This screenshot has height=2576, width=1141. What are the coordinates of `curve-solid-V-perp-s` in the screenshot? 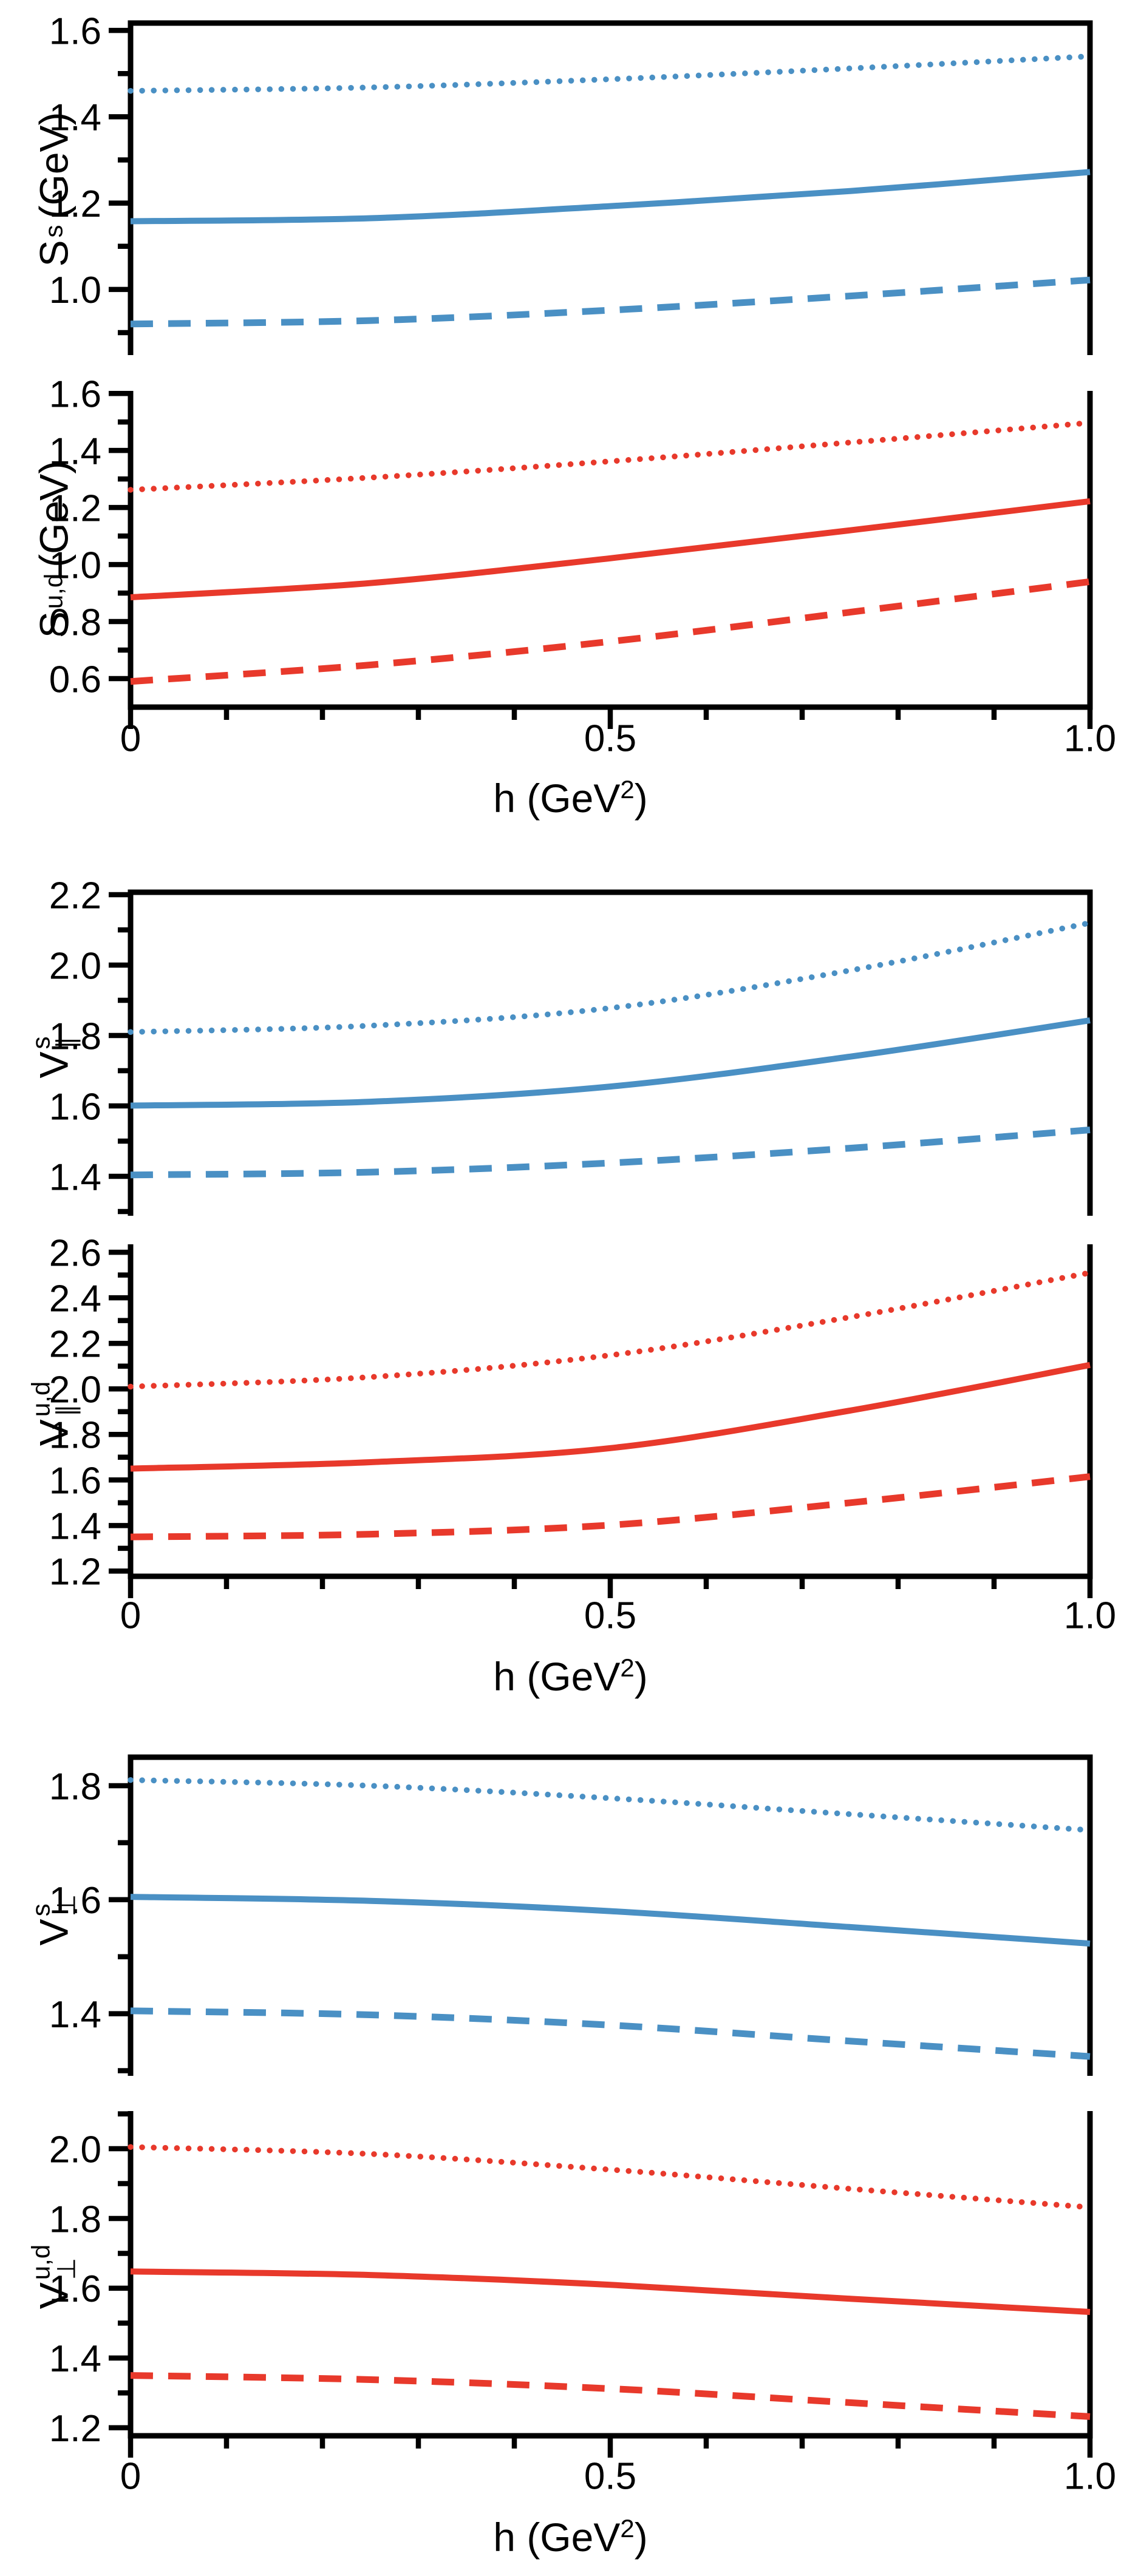 It's located at (611, 1920).